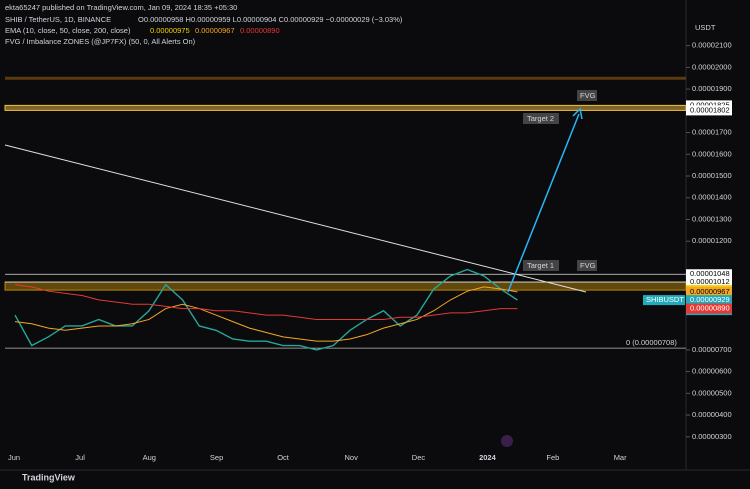  What do you see at coordinates (58, 19) in the screenshot?
I see `symbol: SHIB / TetherUS, 1D, BINANCE` at bounding box center [58, 19].